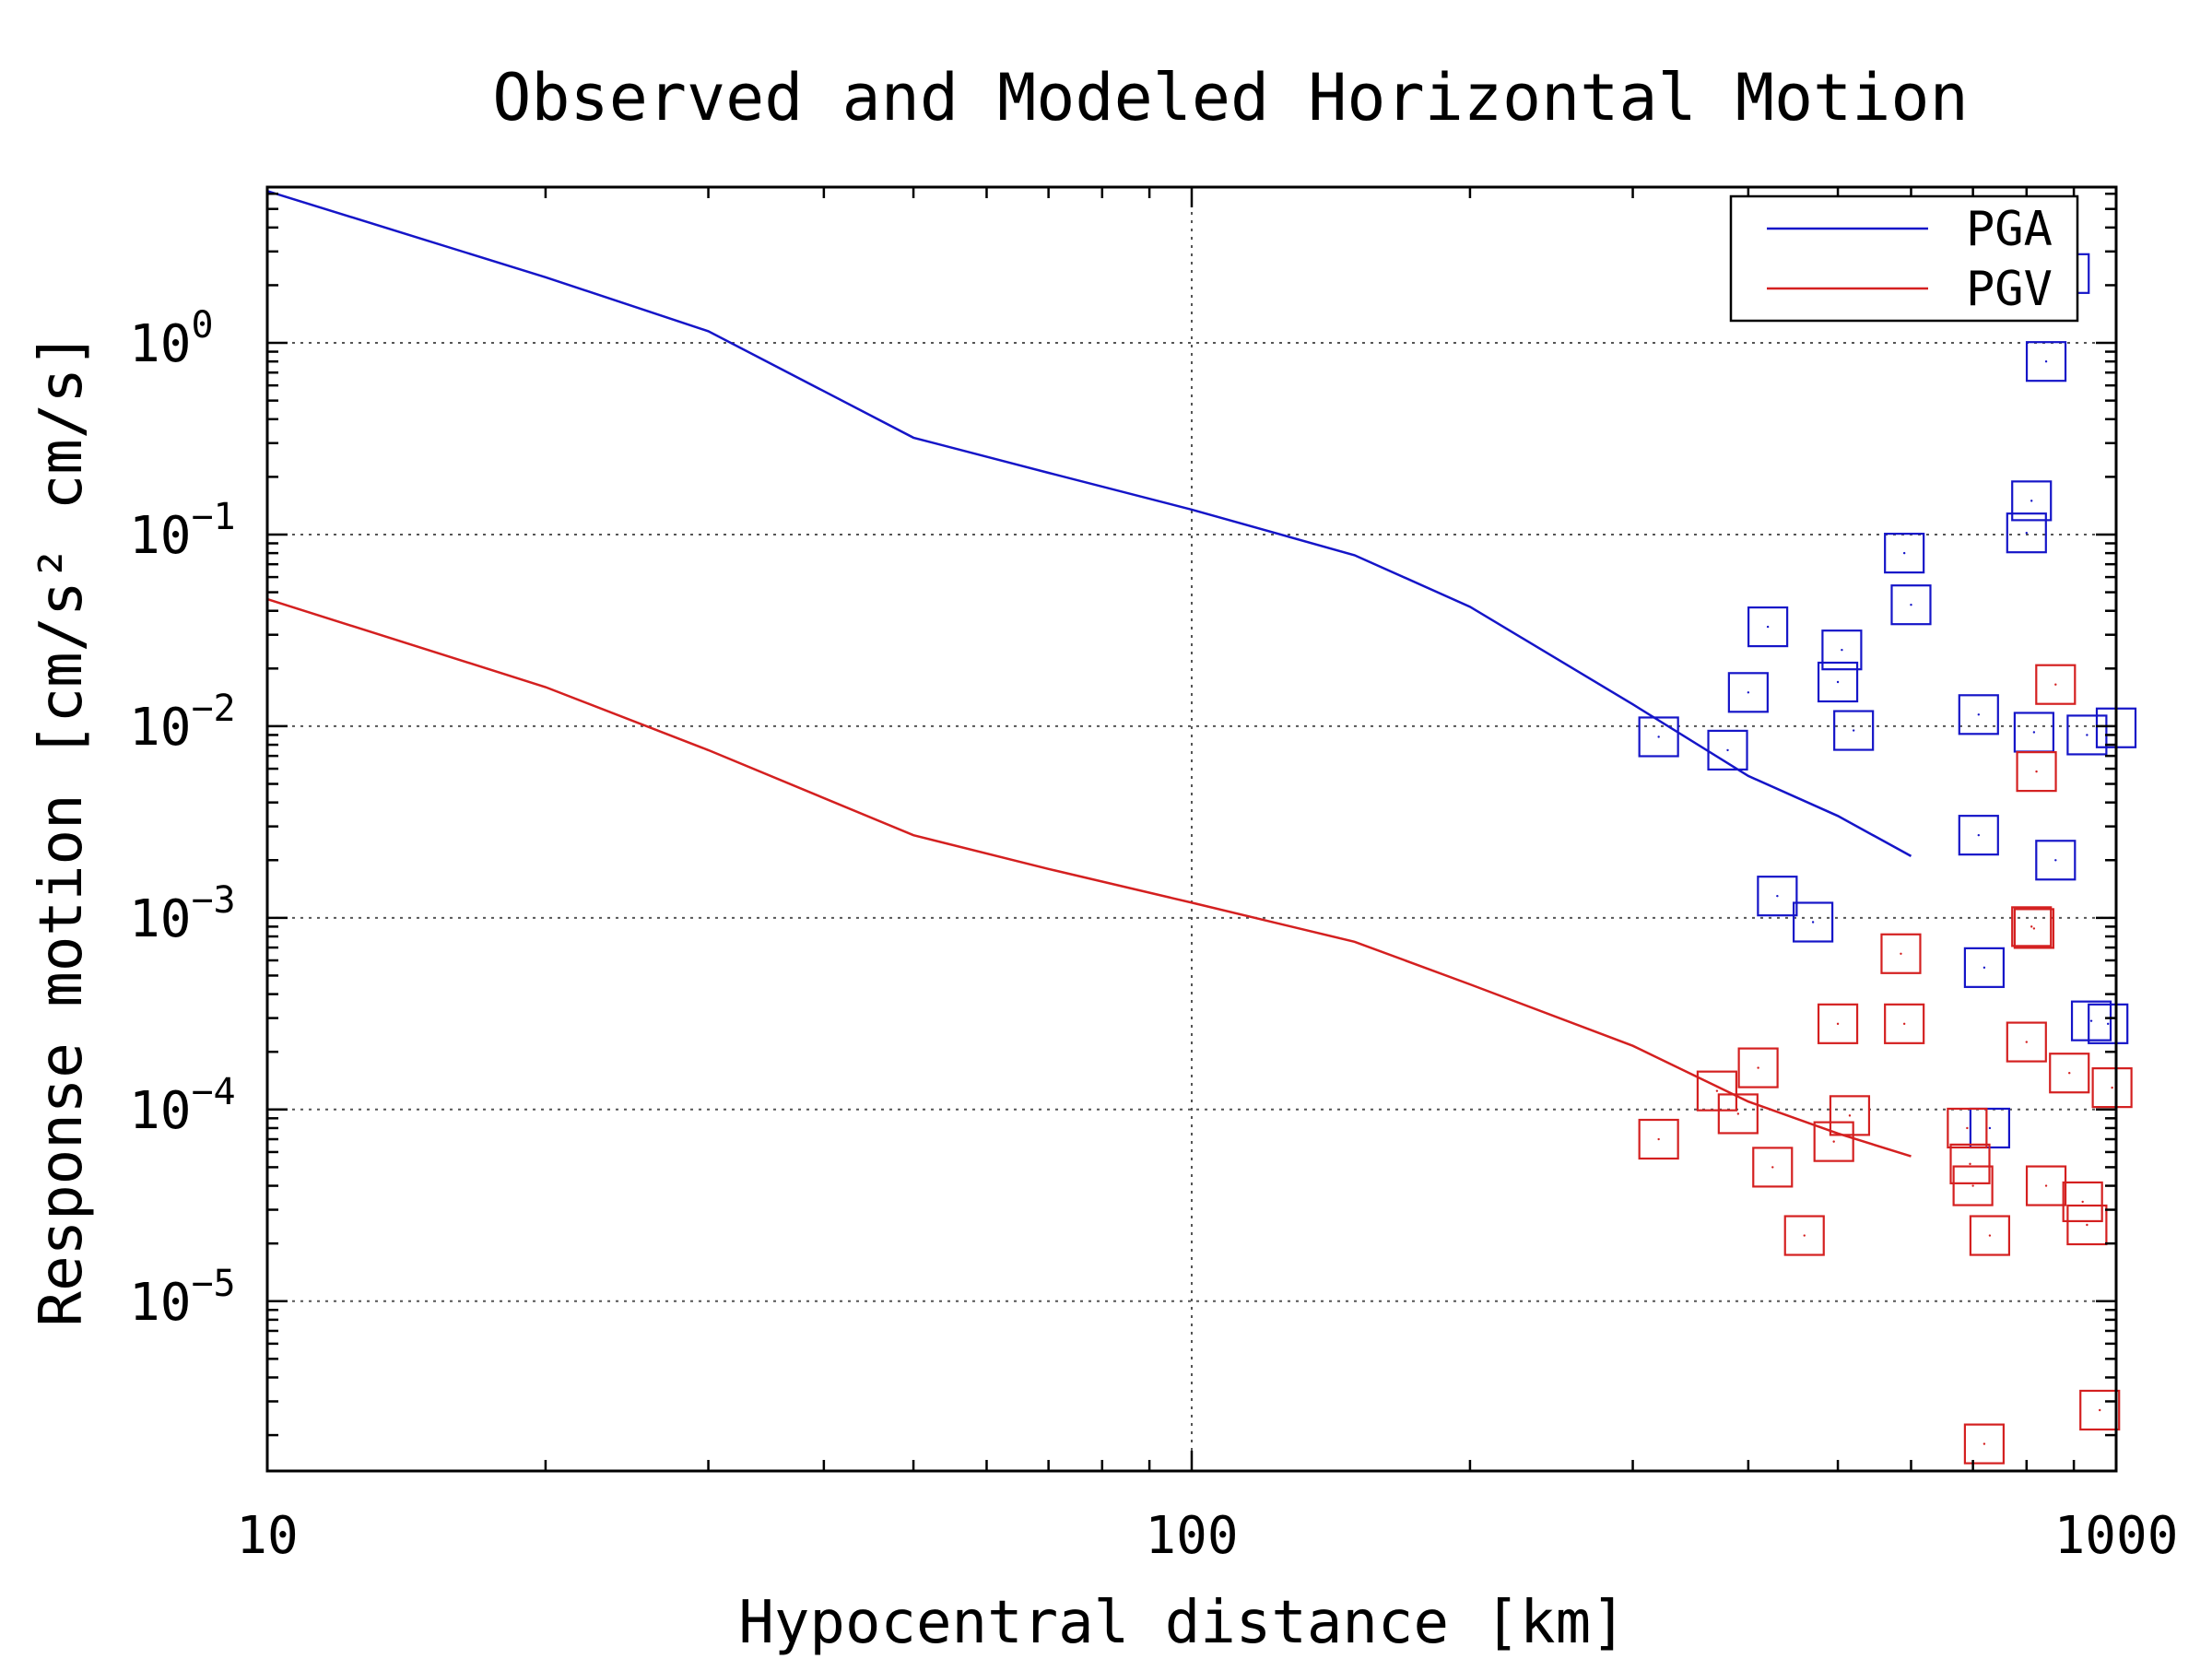  Describe the element at coordinates (182, 723) in the screenshot. I see `y-tick-label: 10⁻²` at that location.